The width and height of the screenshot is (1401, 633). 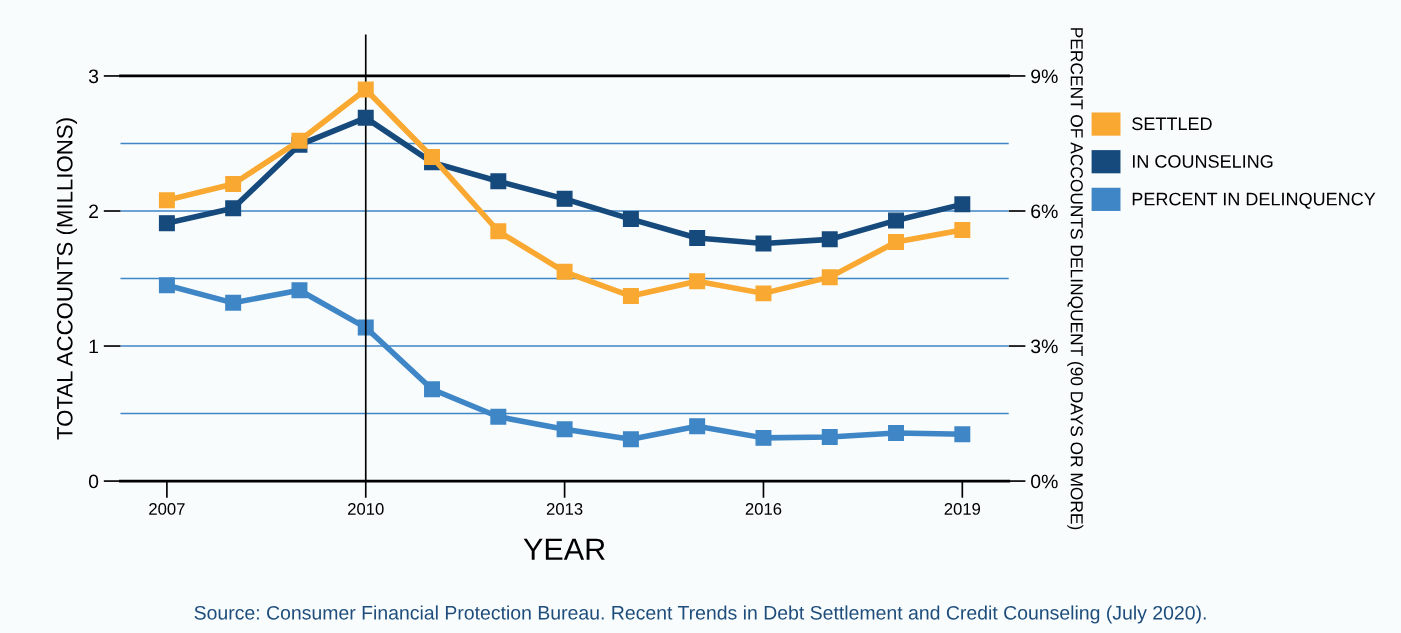 I want to click on y-tick-label: 2, so click(x=93, y=211).